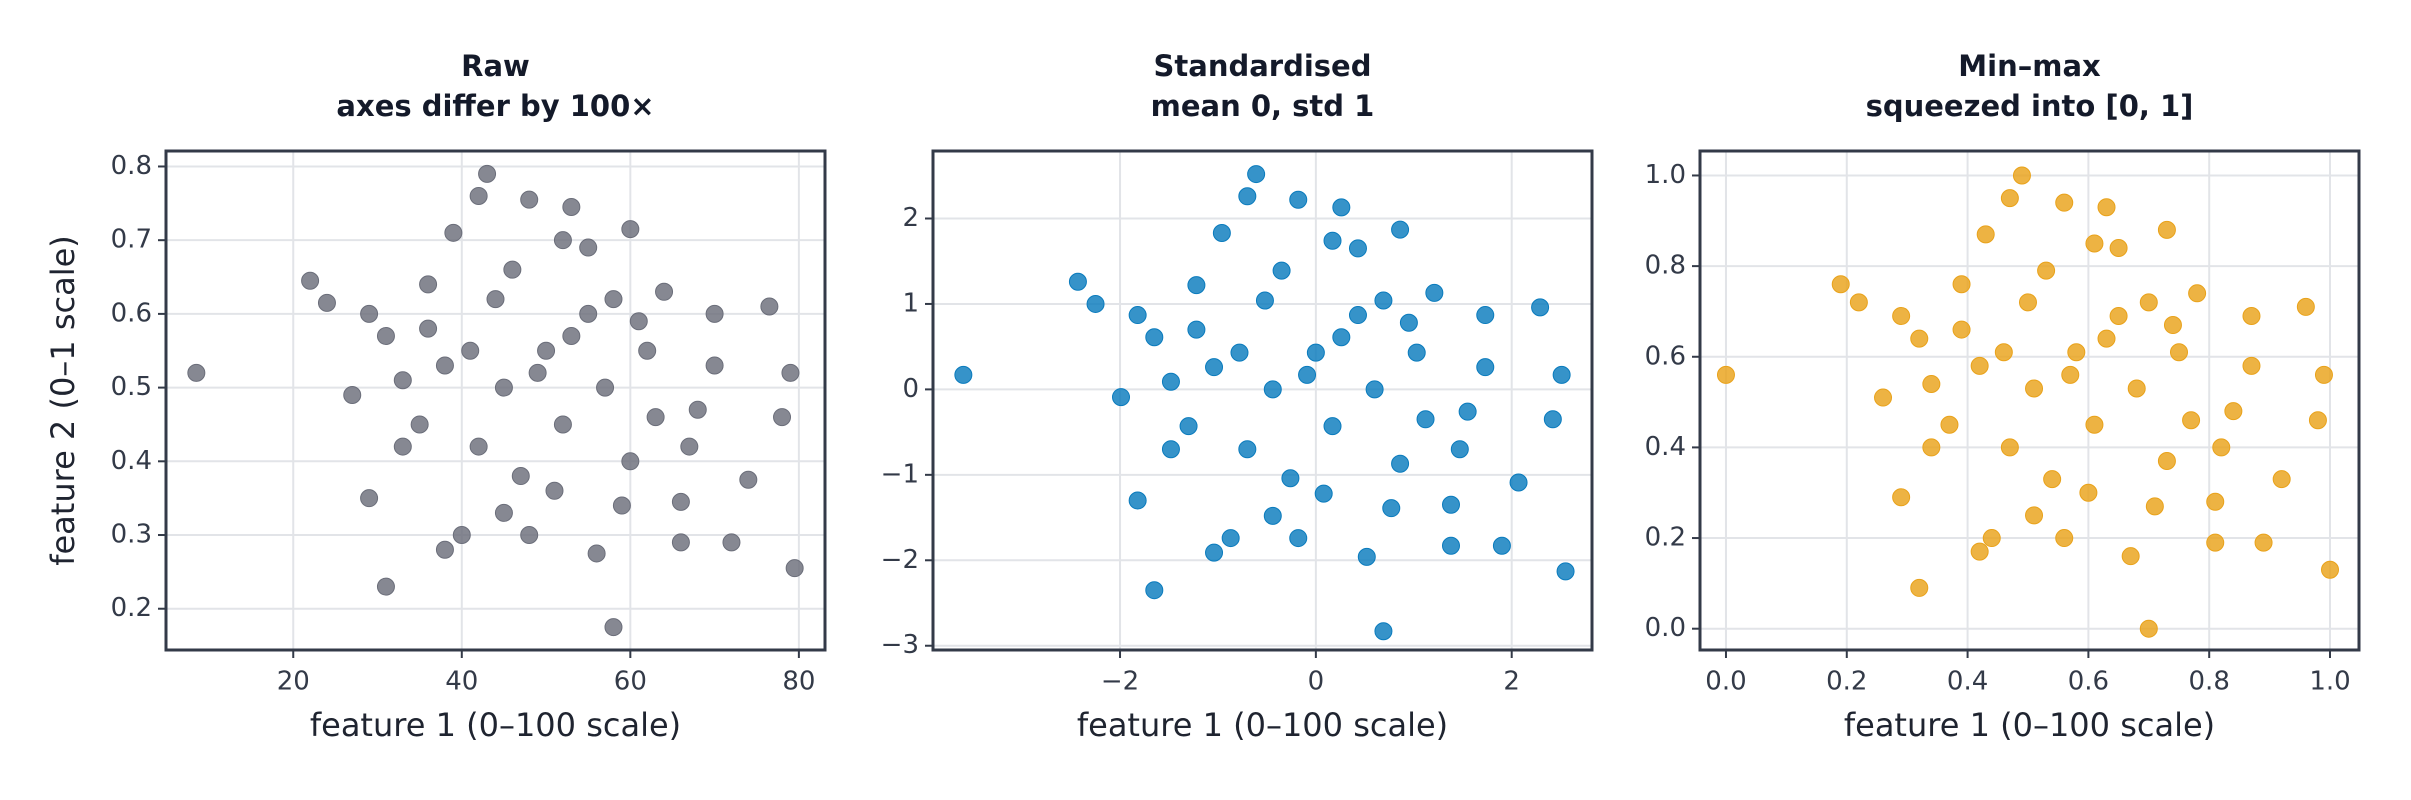 The height and width of the screenshot is (800, 2411). Describe the element at coordinates (495, 106) in the screenshot. I see `panel-subtitle: axes differ by 100×` at that location.